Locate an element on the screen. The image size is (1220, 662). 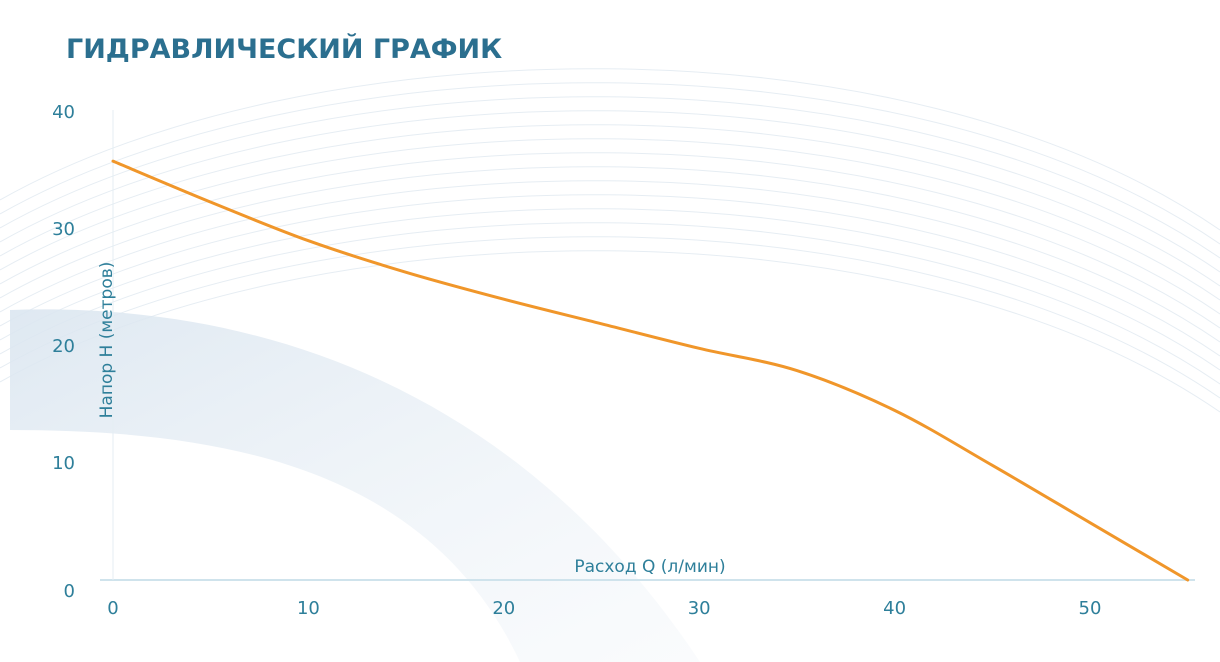
x-tick-label: 50 is located at coordinates (1090, 608).